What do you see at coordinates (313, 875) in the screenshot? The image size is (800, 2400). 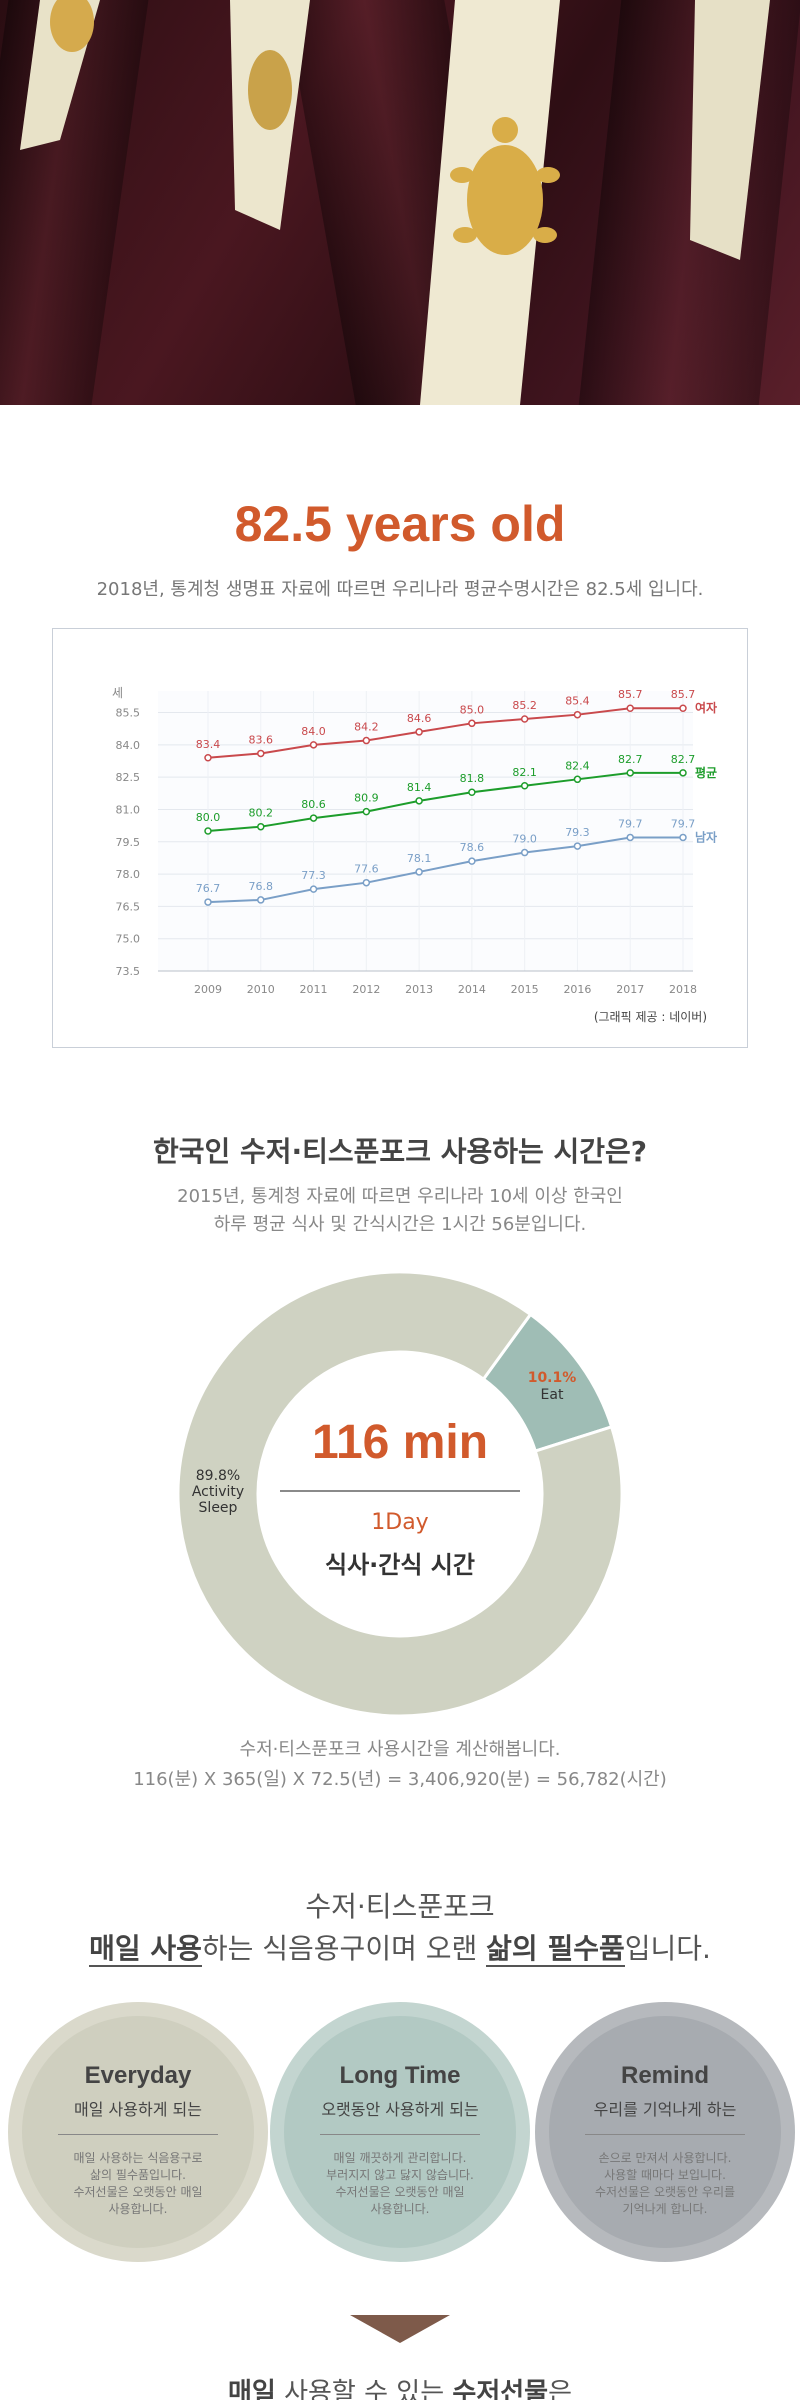 I see `data-label: 77.3` at bounding box center [313, 875].